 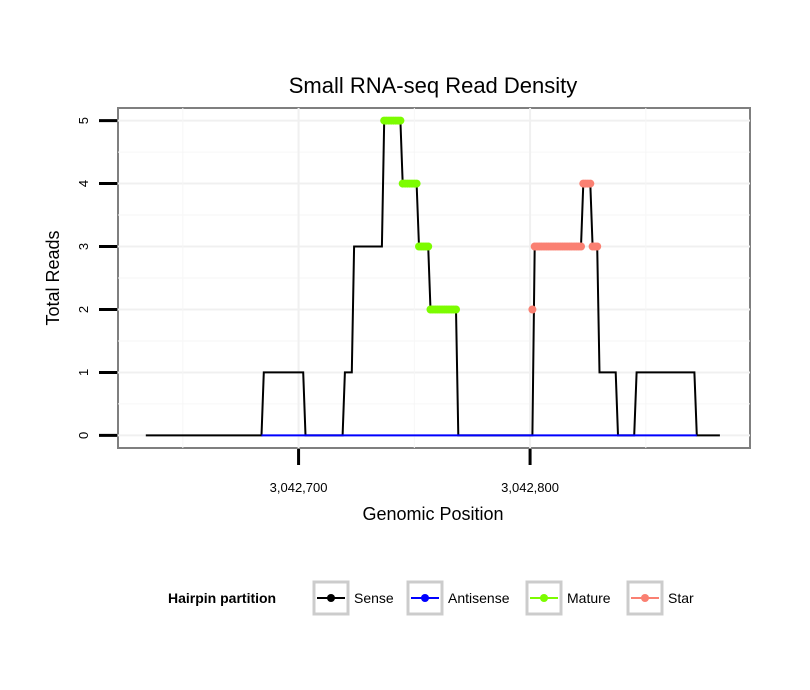 What do you see at coordinates (83, 120) in the screenshot?
I see `y-tick-label: 5` at bounding box center [83, 120].